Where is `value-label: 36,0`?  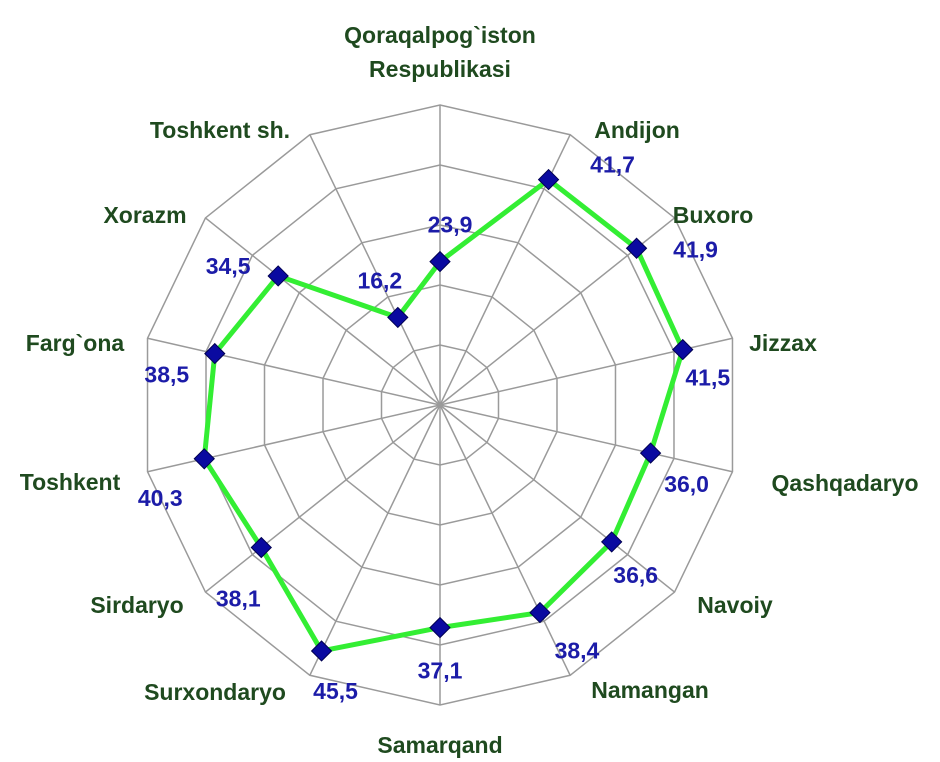 value-label: 36,0 is located at coordinates (686, 484).